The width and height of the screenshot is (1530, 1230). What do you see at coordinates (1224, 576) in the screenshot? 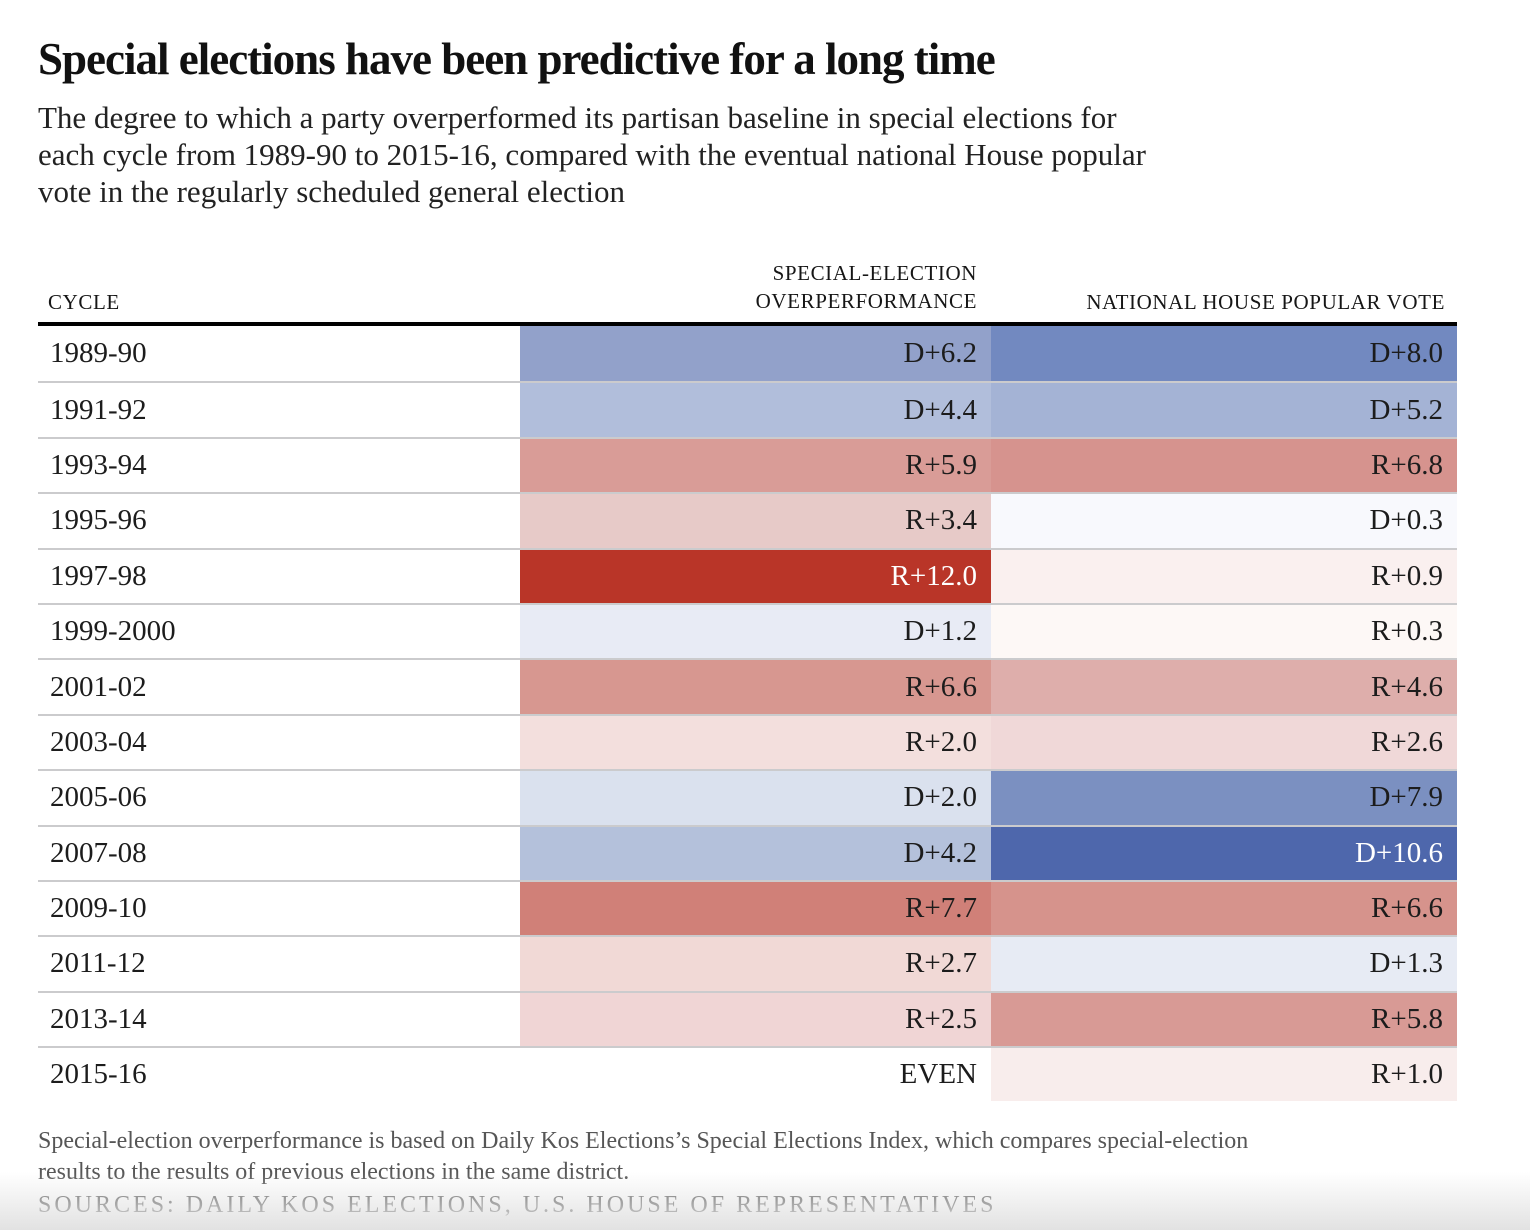
I see `house-popular-vote-cell: R+0.9` at bounding box center [1224, 576].